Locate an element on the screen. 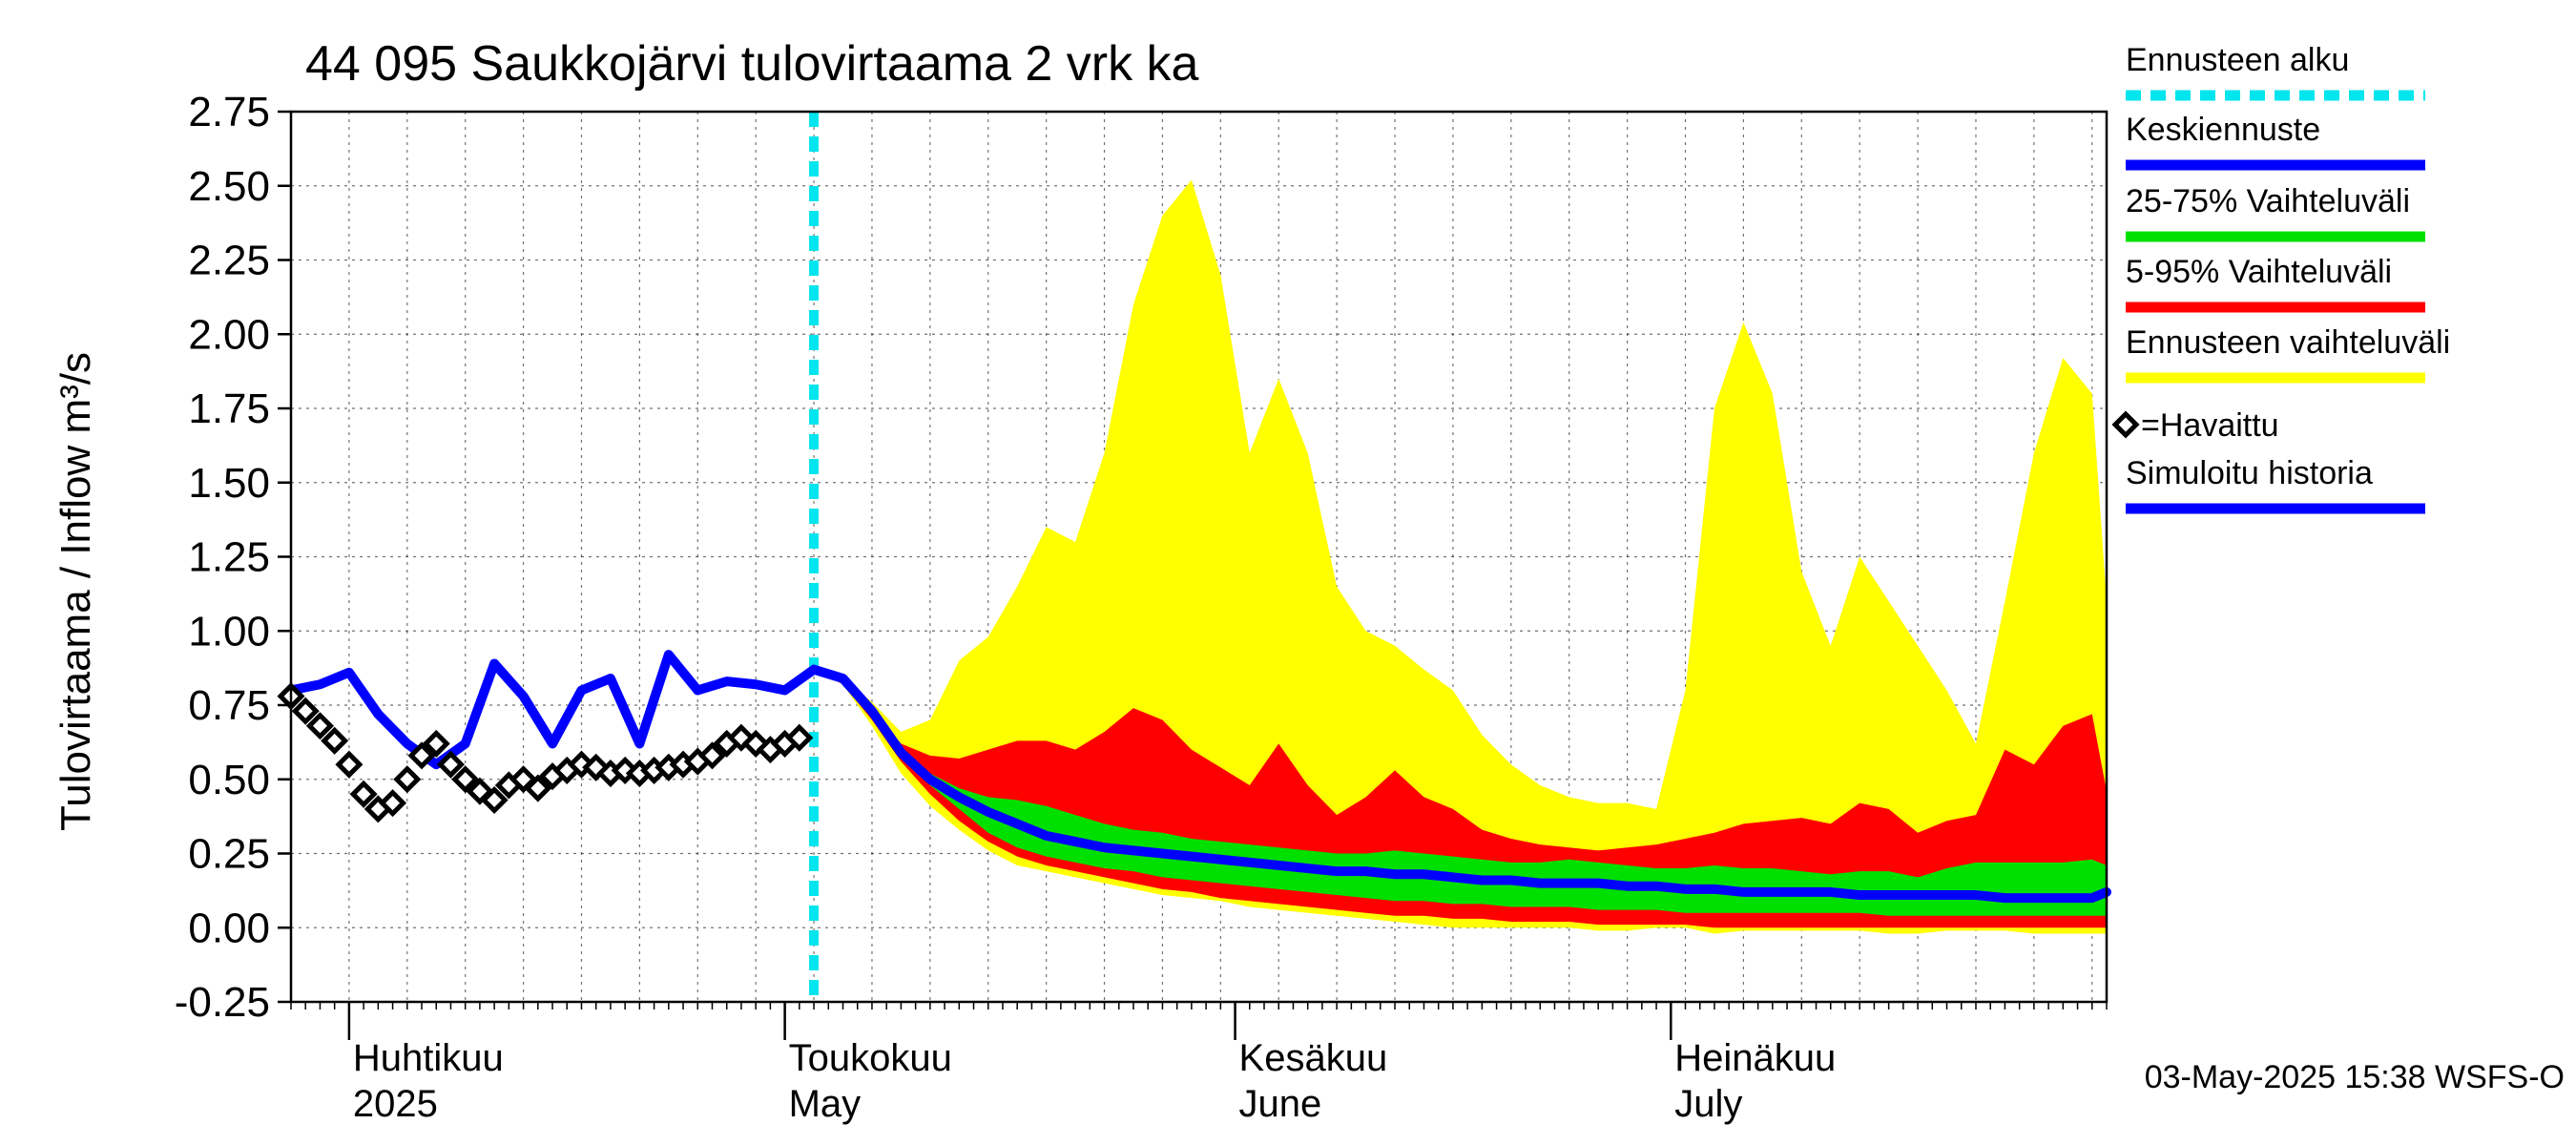 The width and height of the screenshot is (2576, 1145). legend-label: Keskiennuste is located at coordinates (2223, 130).